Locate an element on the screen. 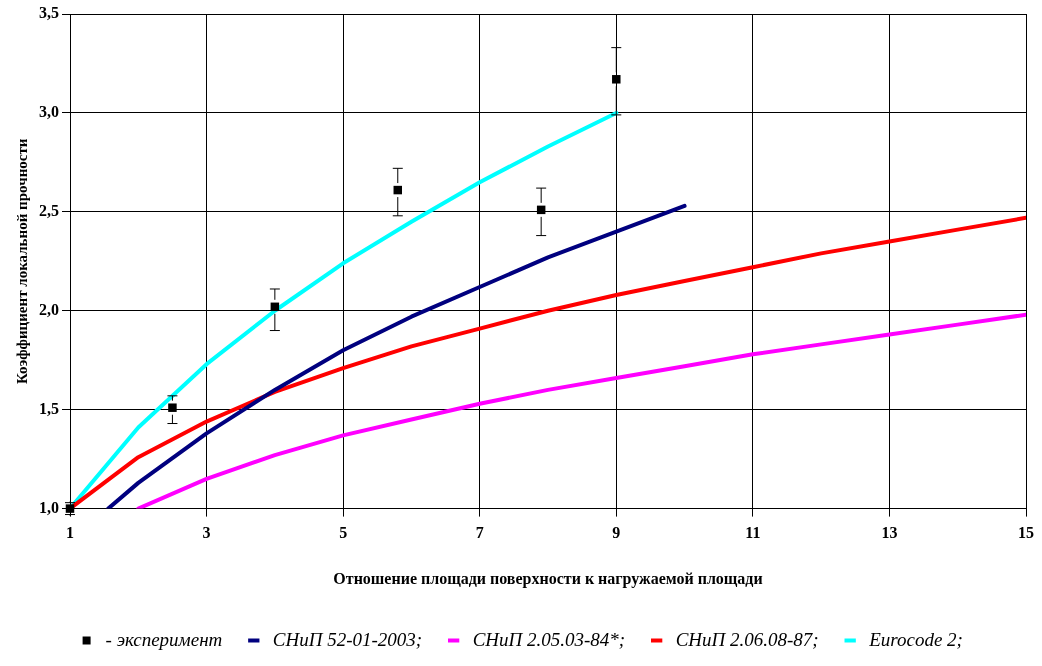 The height and width of the screenshot is (666, 1042). x-tick-label: 11 is located at coordinates (753, 533).